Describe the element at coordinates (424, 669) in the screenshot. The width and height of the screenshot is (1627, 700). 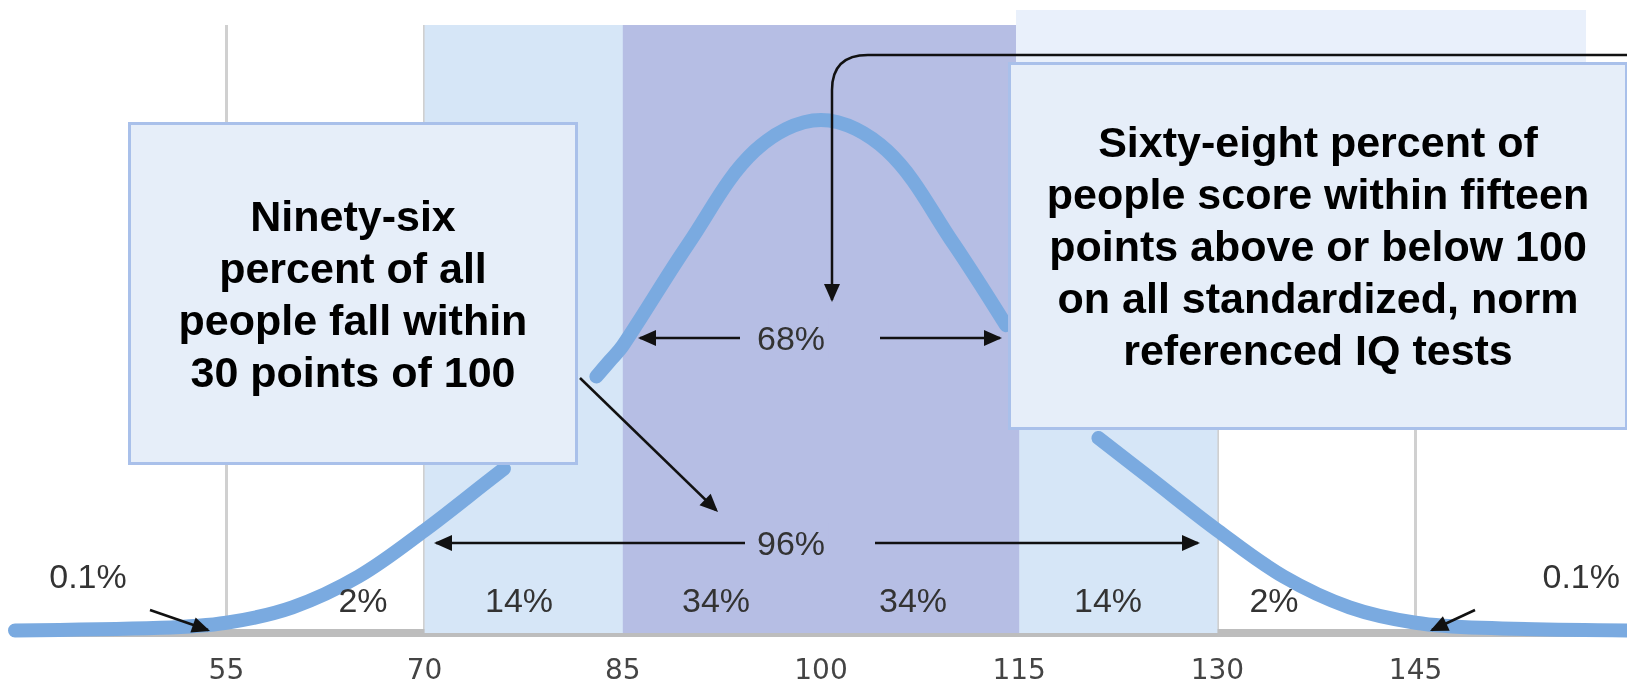
I see `x-tick-label: 70` at that location.